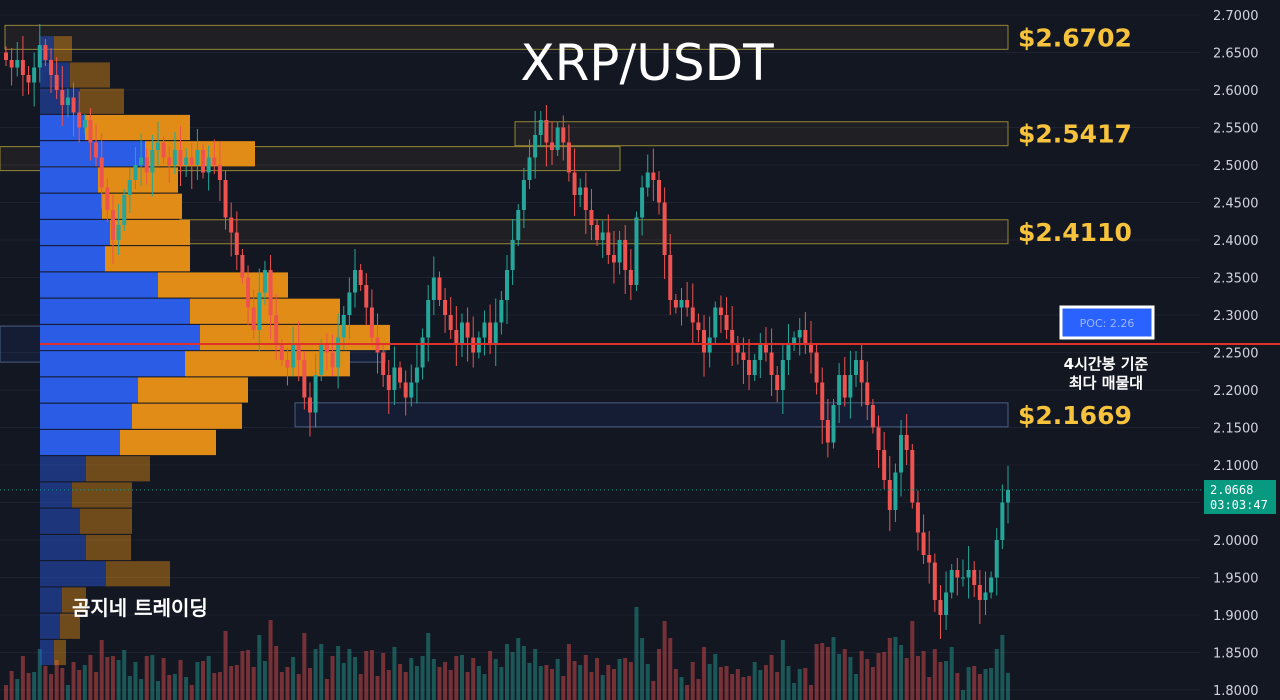 The height and width of the screenshot is (700, 1280). Describe the element at coordinates (1075, 37) in the screenshot. I see `level-label: $2.6702` at that location.